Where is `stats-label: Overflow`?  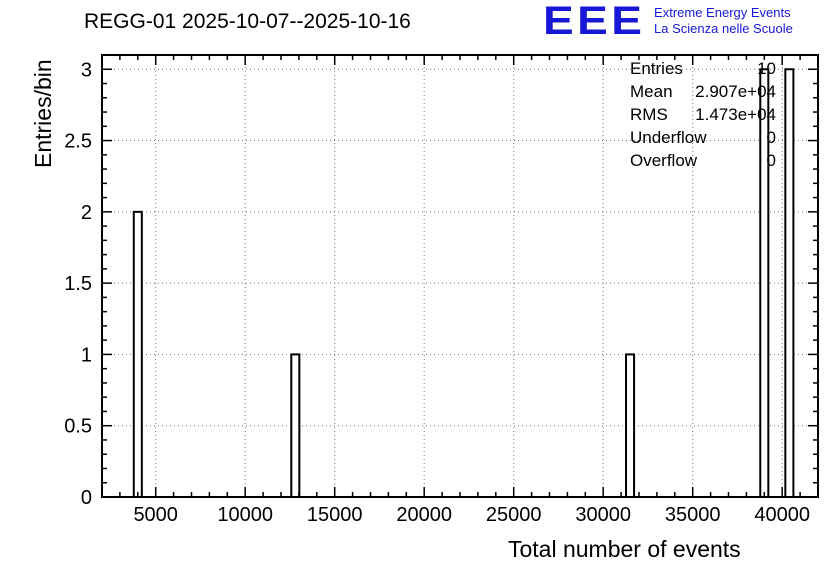 stats-label: Overflow is located at coordinates (664, 160).